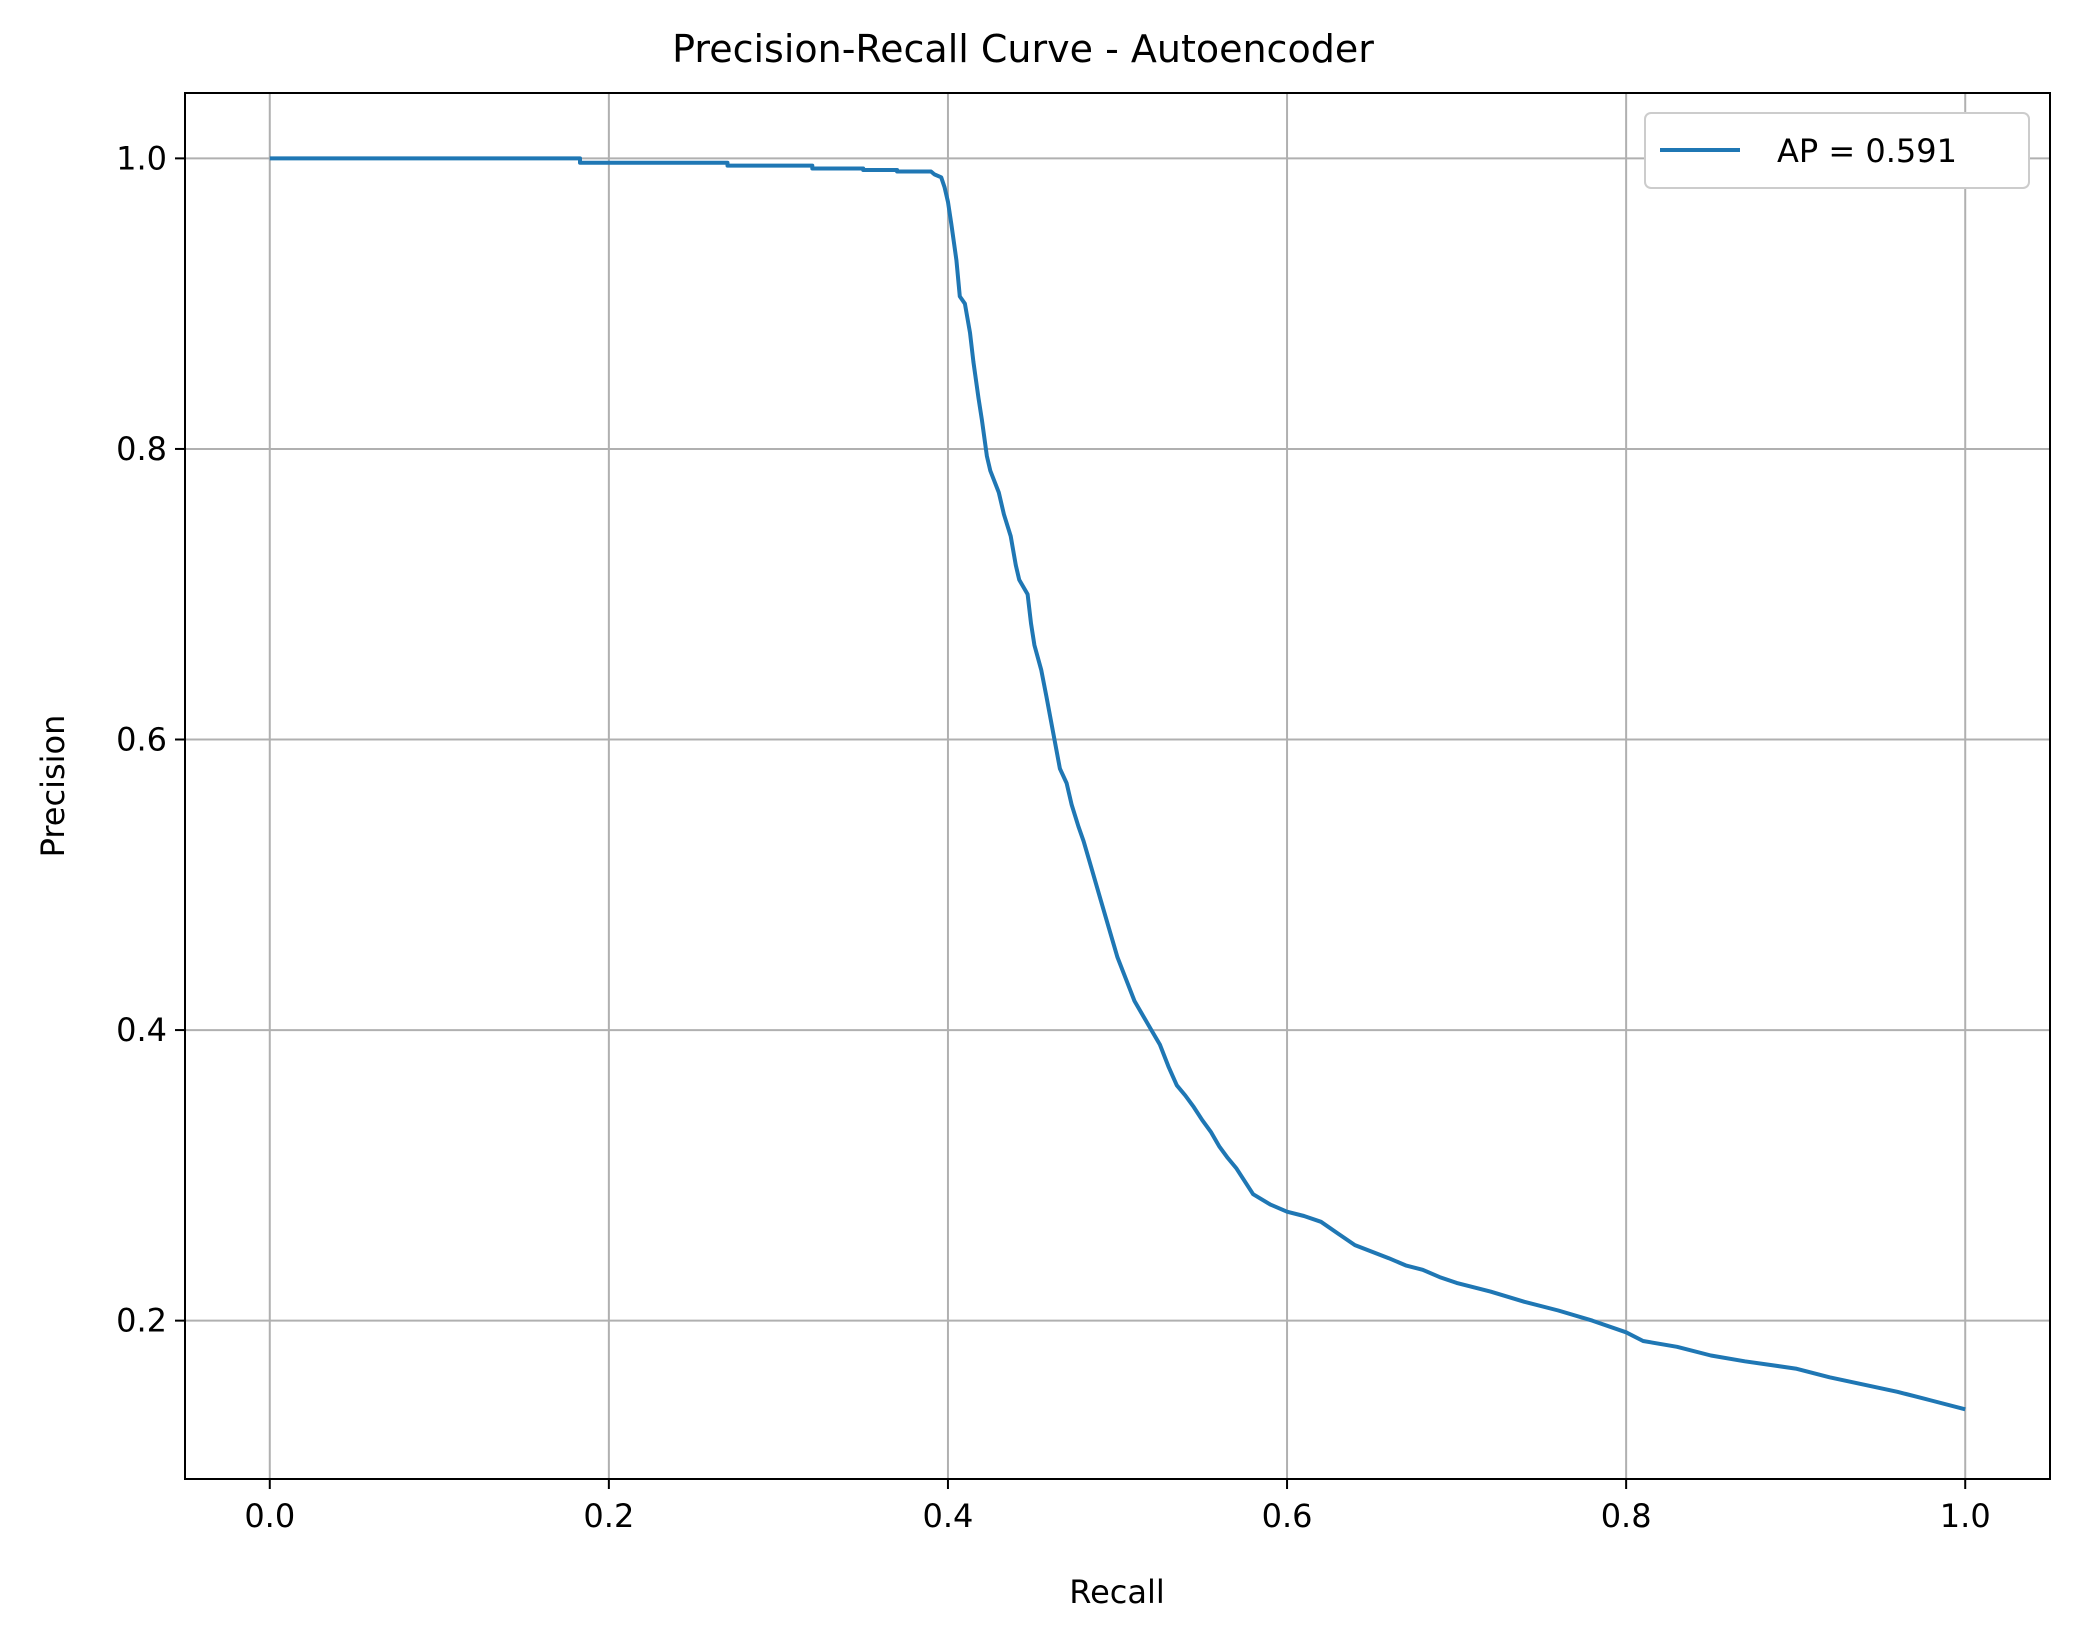 This screenshot has height=1638, width=2074. Describe the element at coordinates (269, 1516) in the screenshot. I see `x-tick-label: 0.0` at that location.